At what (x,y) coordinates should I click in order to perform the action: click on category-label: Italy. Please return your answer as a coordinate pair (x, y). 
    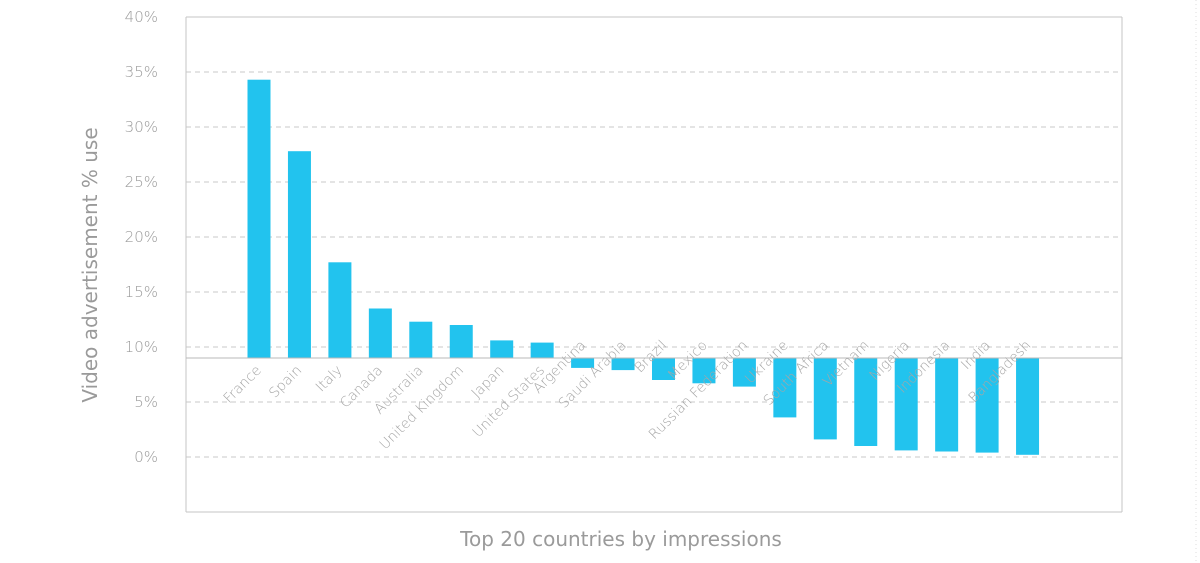
    Looking at the image, I should click on (329, 379).